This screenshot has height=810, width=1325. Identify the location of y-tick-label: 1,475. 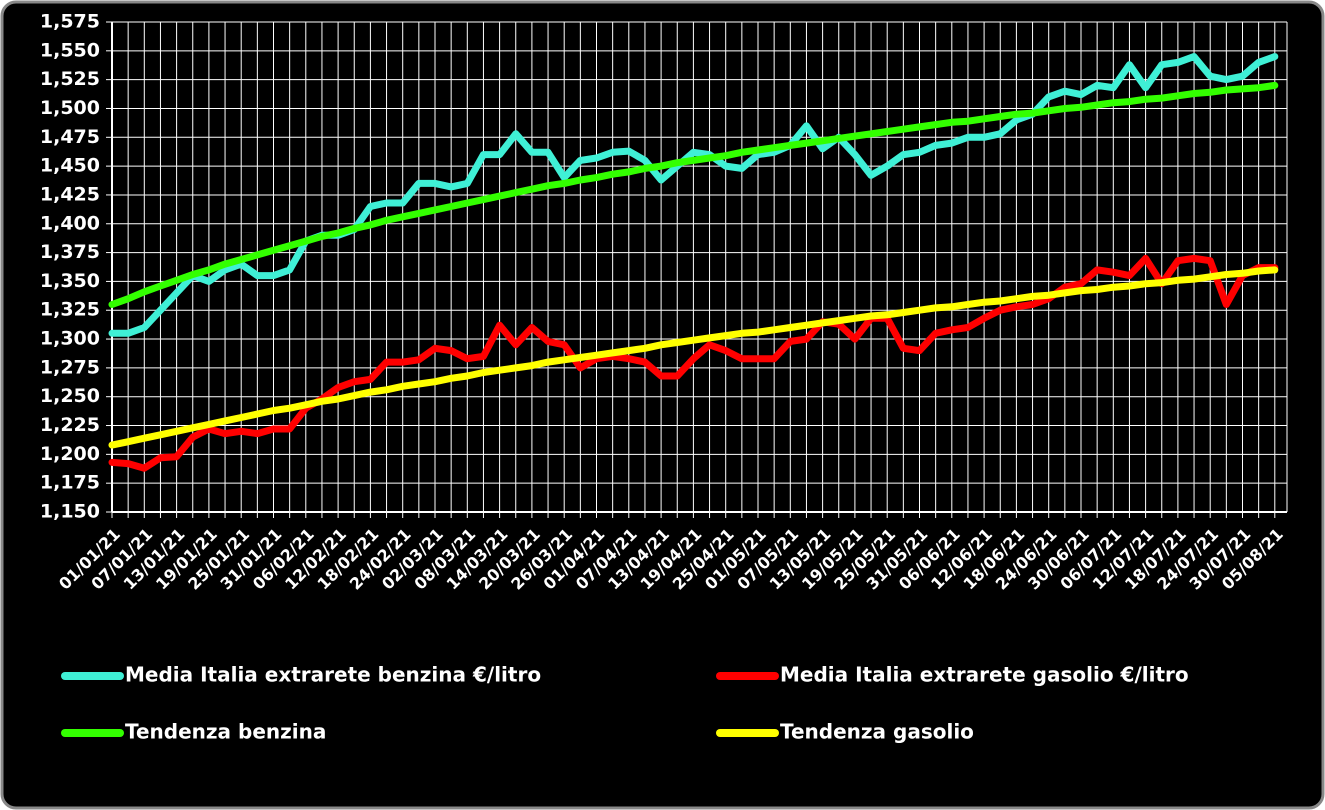
(70, 137).